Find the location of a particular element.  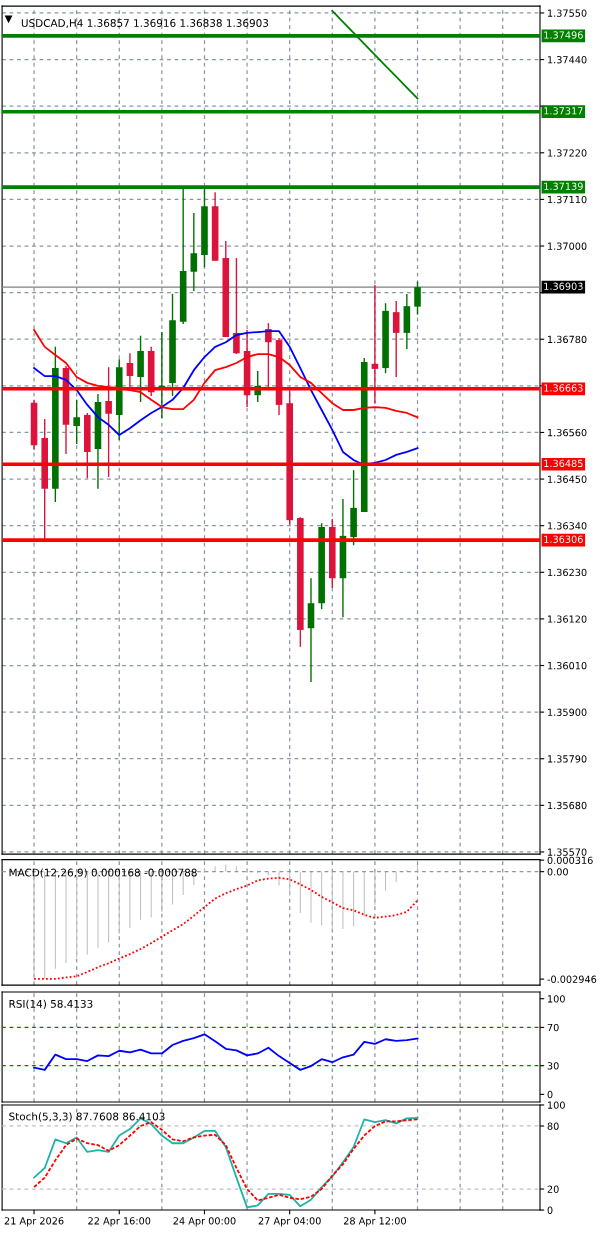

x-tick-label: 24 Apr 00:00 is located at coordinates (204, 1222).